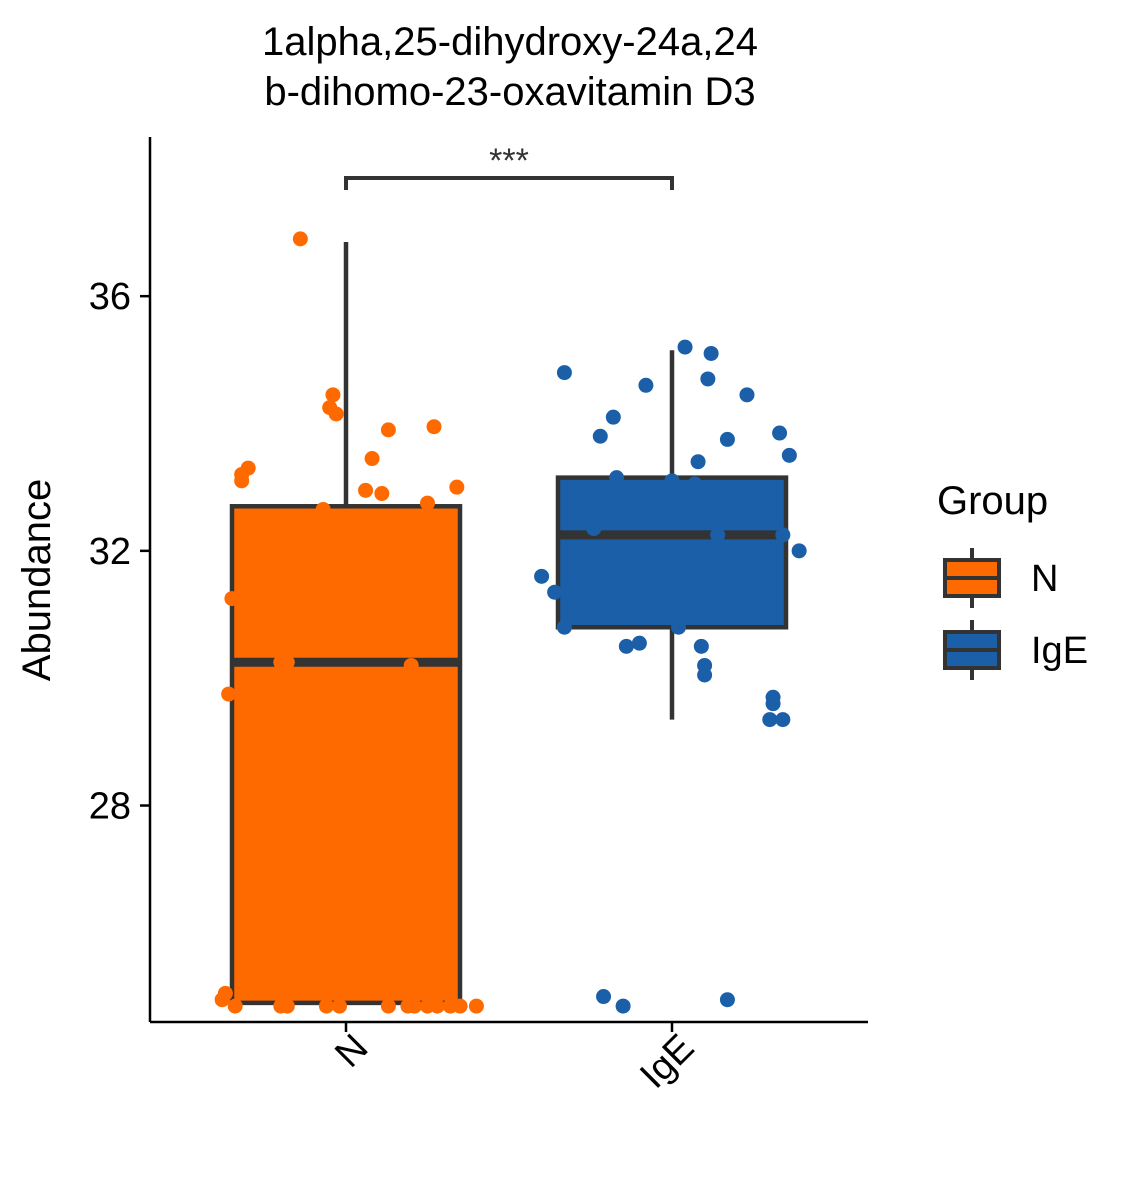  I want to click on y-tick-label: 32, so click(110, 552).